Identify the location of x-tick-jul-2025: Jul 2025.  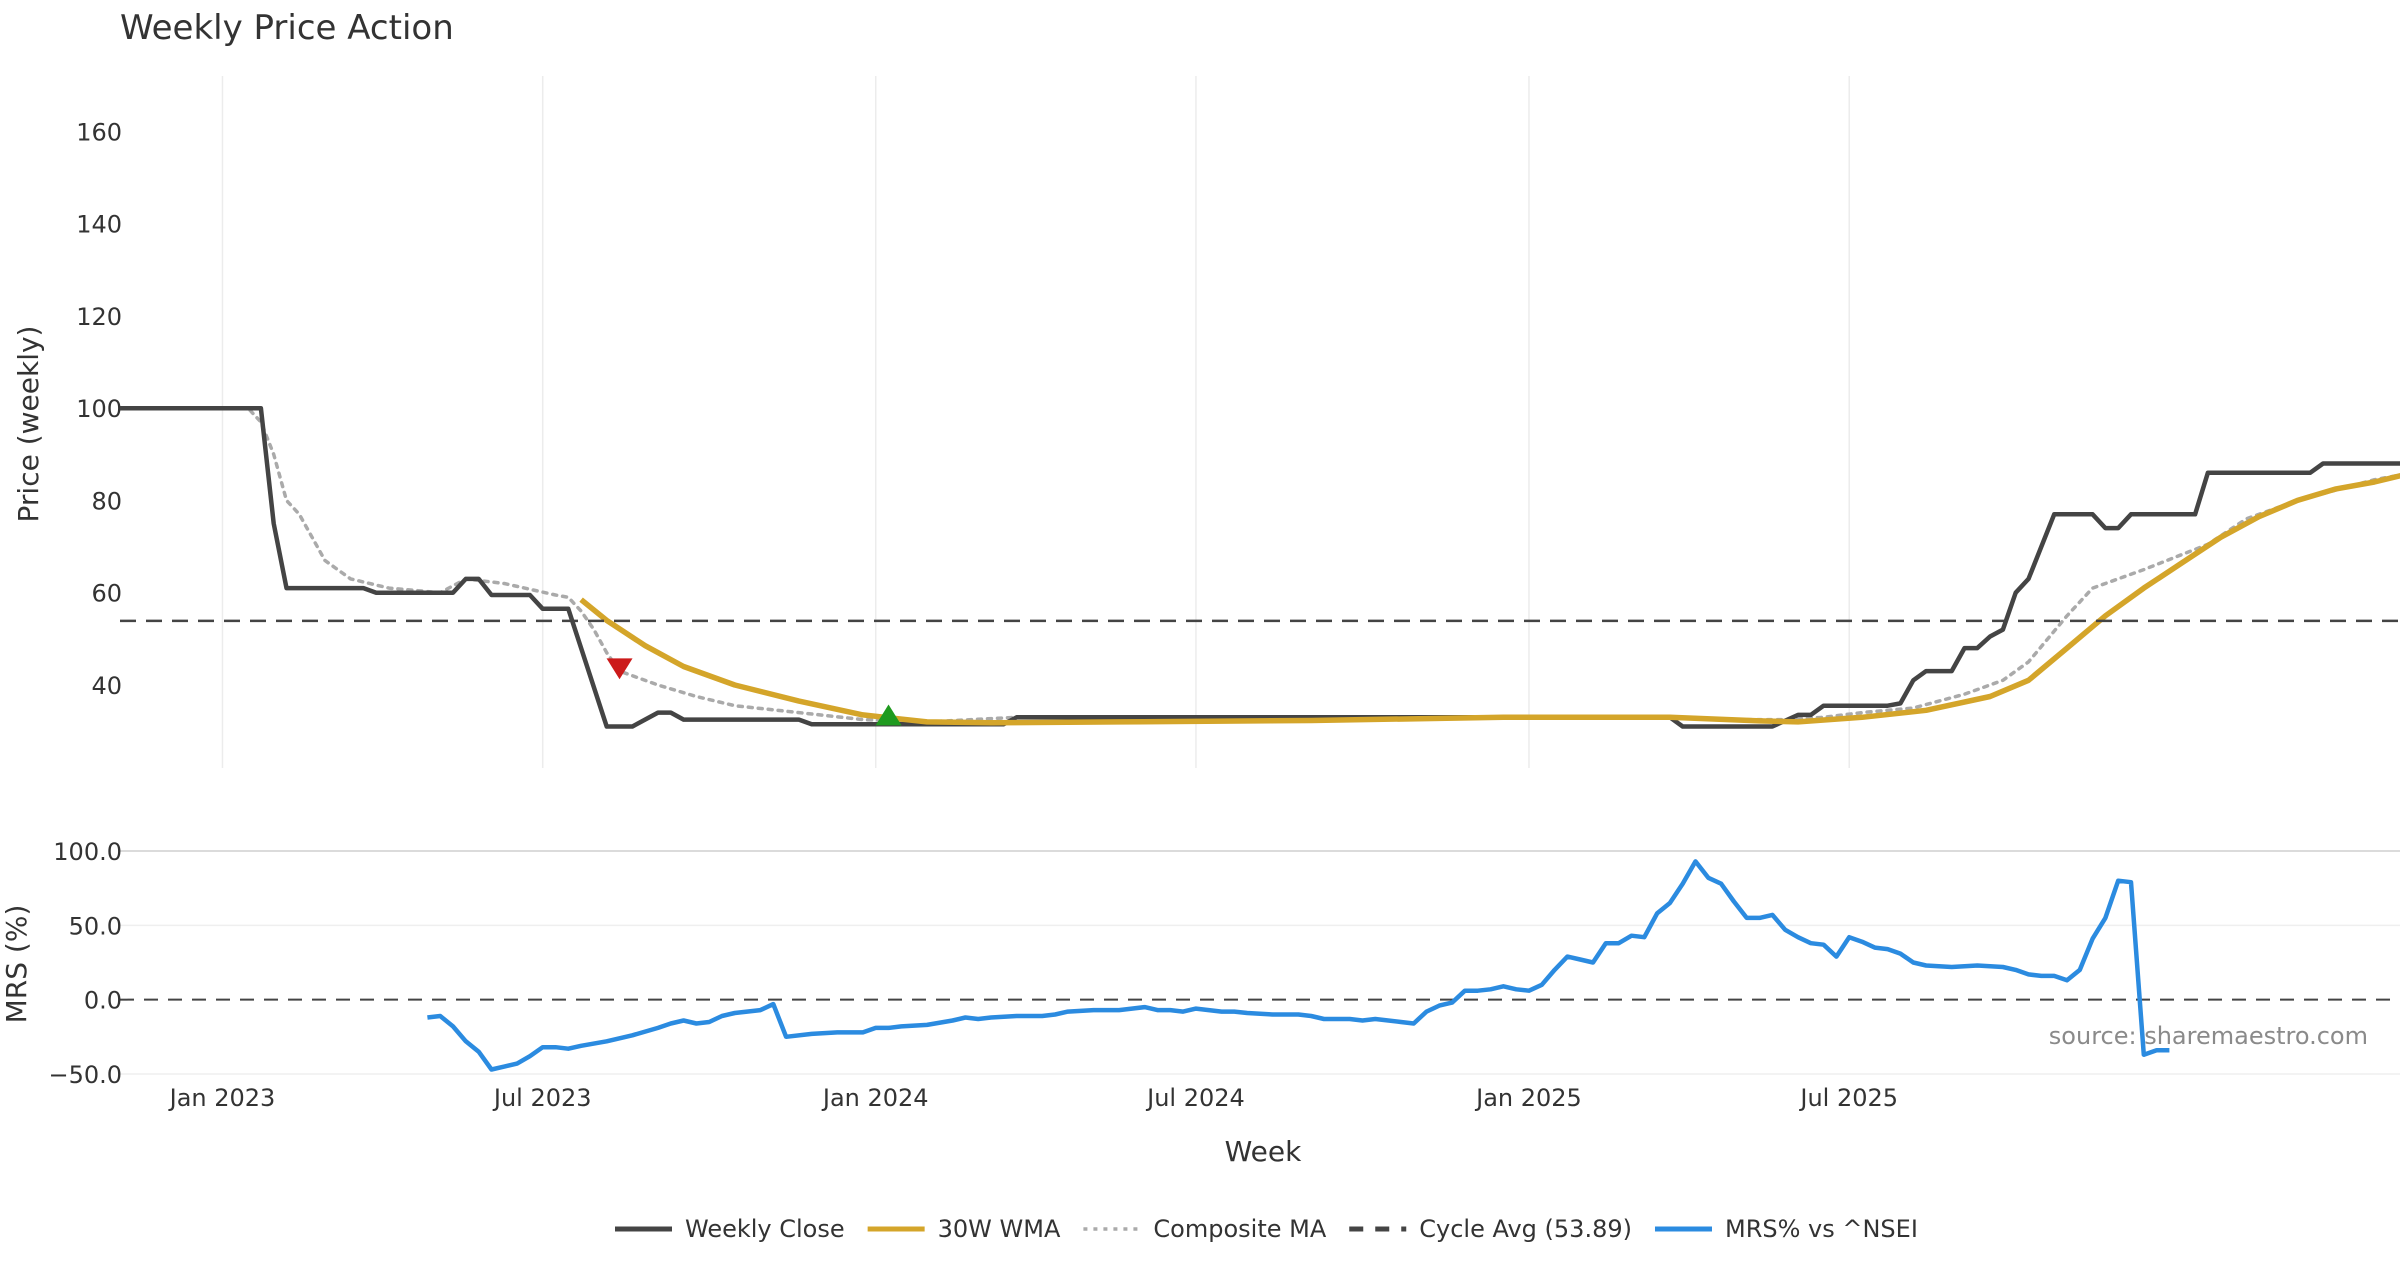
(1848, 1098).